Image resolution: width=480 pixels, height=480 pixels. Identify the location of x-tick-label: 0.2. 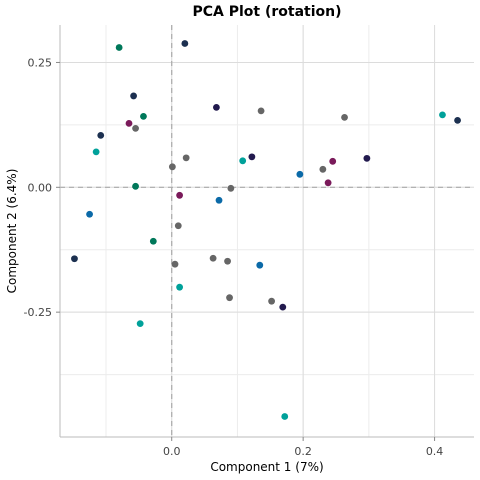
(303, 451).